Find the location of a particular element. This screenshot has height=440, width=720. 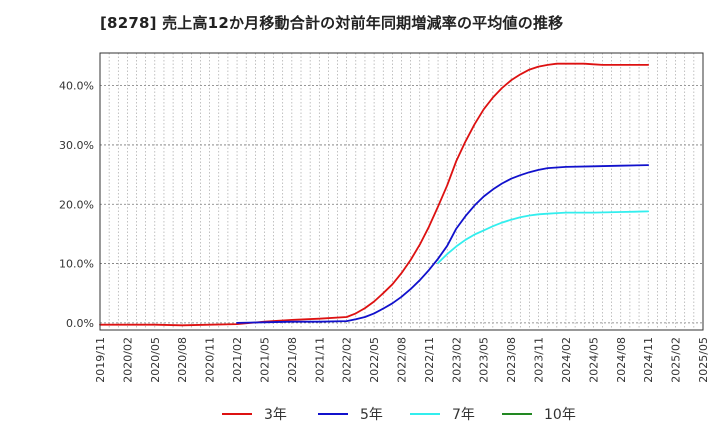

x-tick-label: 2023/05 is located at coordinates (484, 360).